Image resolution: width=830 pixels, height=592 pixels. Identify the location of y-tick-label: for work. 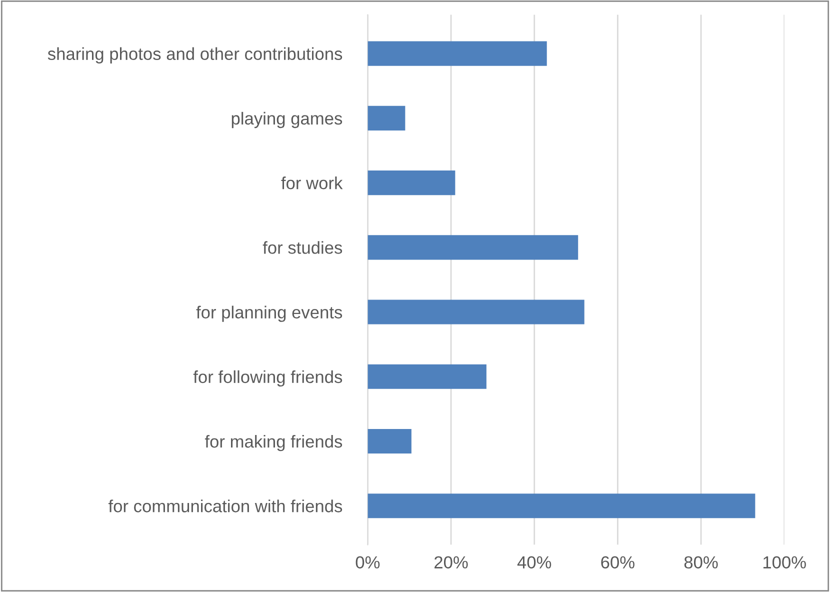
(312, 183).